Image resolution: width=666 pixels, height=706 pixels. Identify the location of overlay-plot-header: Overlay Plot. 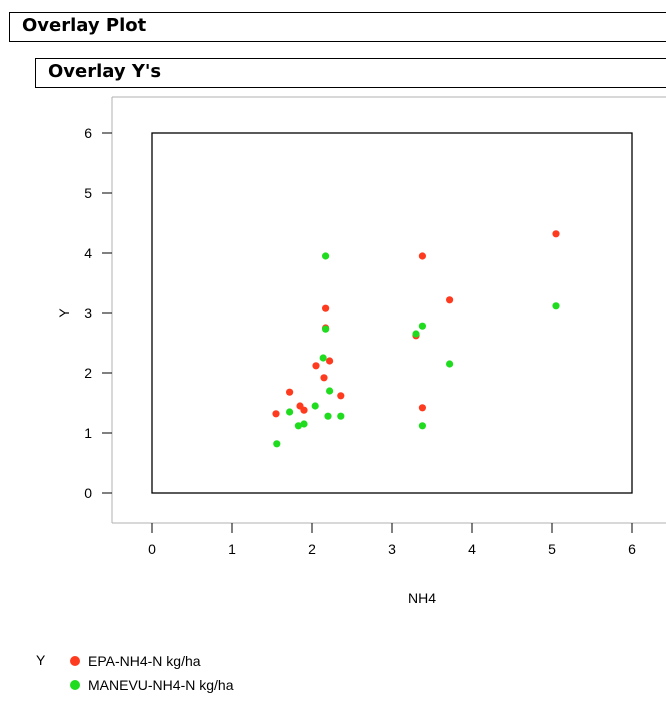
(337, 27).